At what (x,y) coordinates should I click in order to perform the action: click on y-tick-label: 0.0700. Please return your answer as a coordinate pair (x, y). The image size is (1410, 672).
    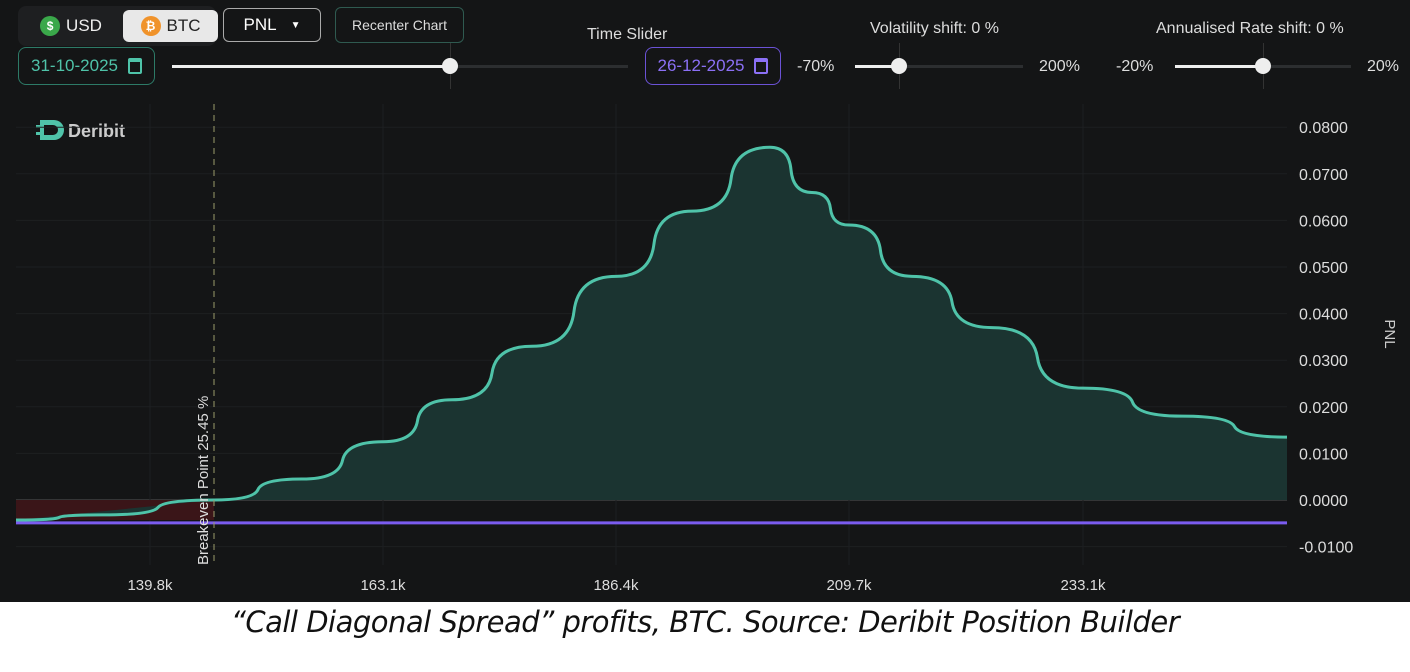
    Looking at the image, I should click on (1323, 175).